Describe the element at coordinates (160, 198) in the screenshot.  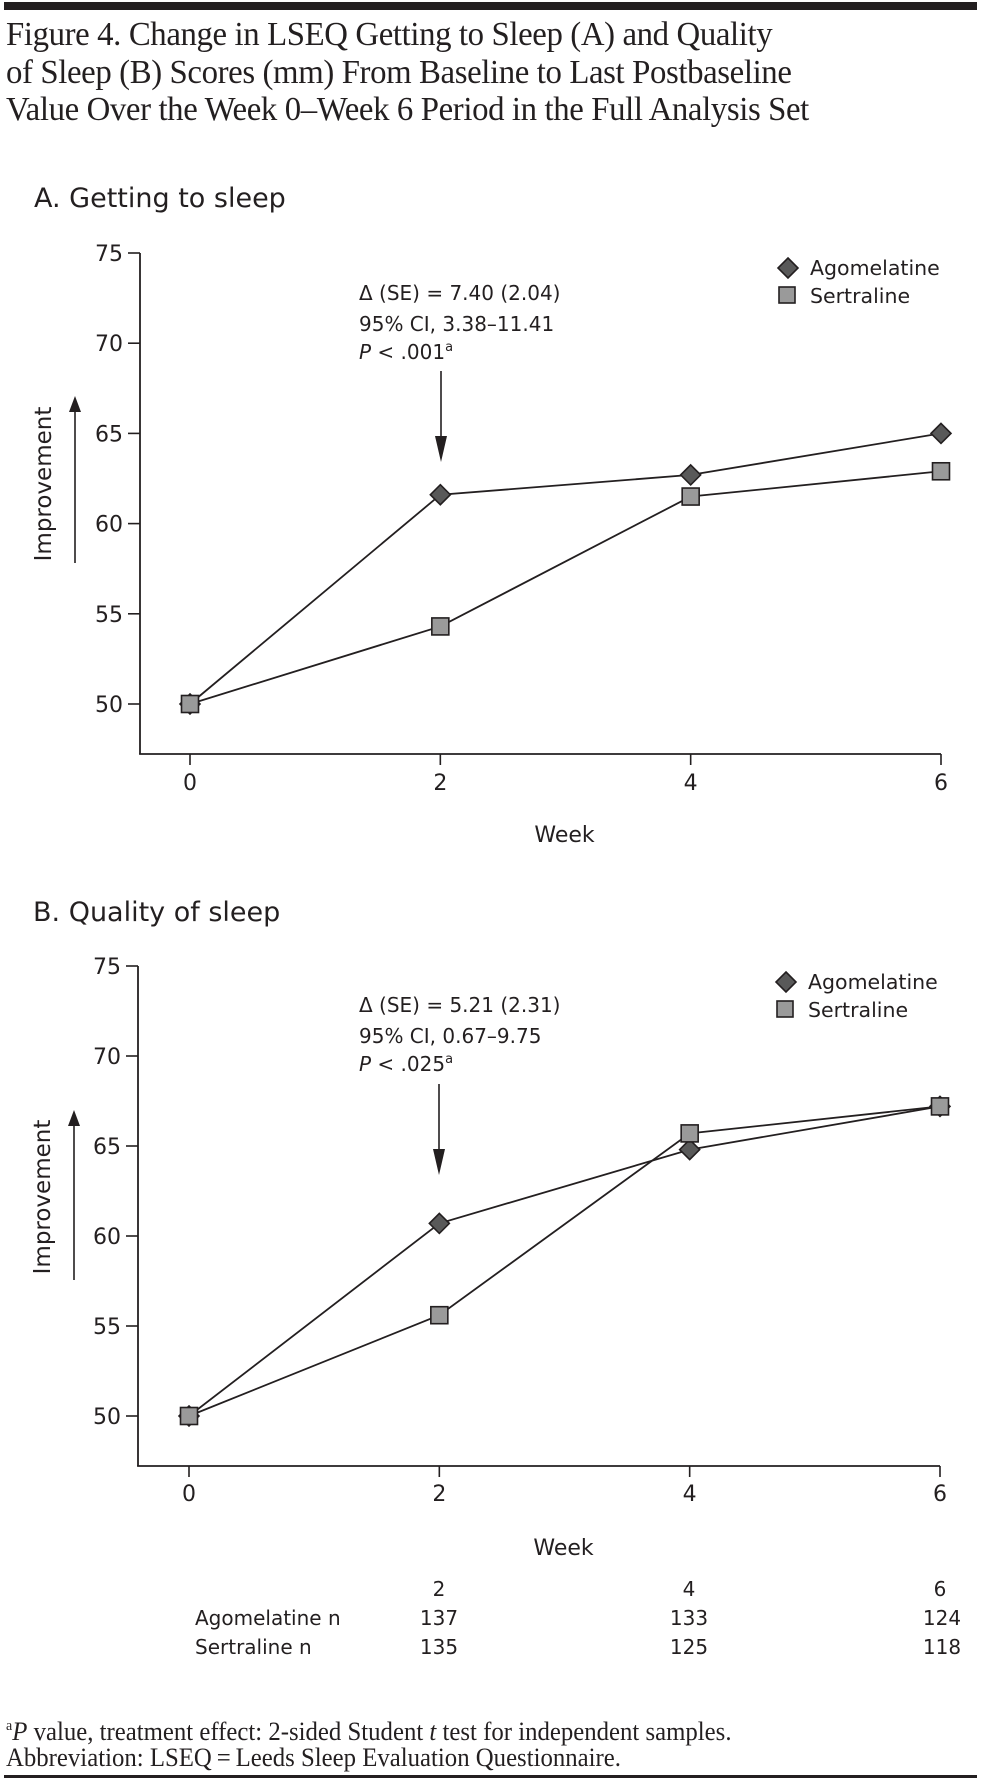
I see `panel-a-title: A. Getting to sleep` at that location.